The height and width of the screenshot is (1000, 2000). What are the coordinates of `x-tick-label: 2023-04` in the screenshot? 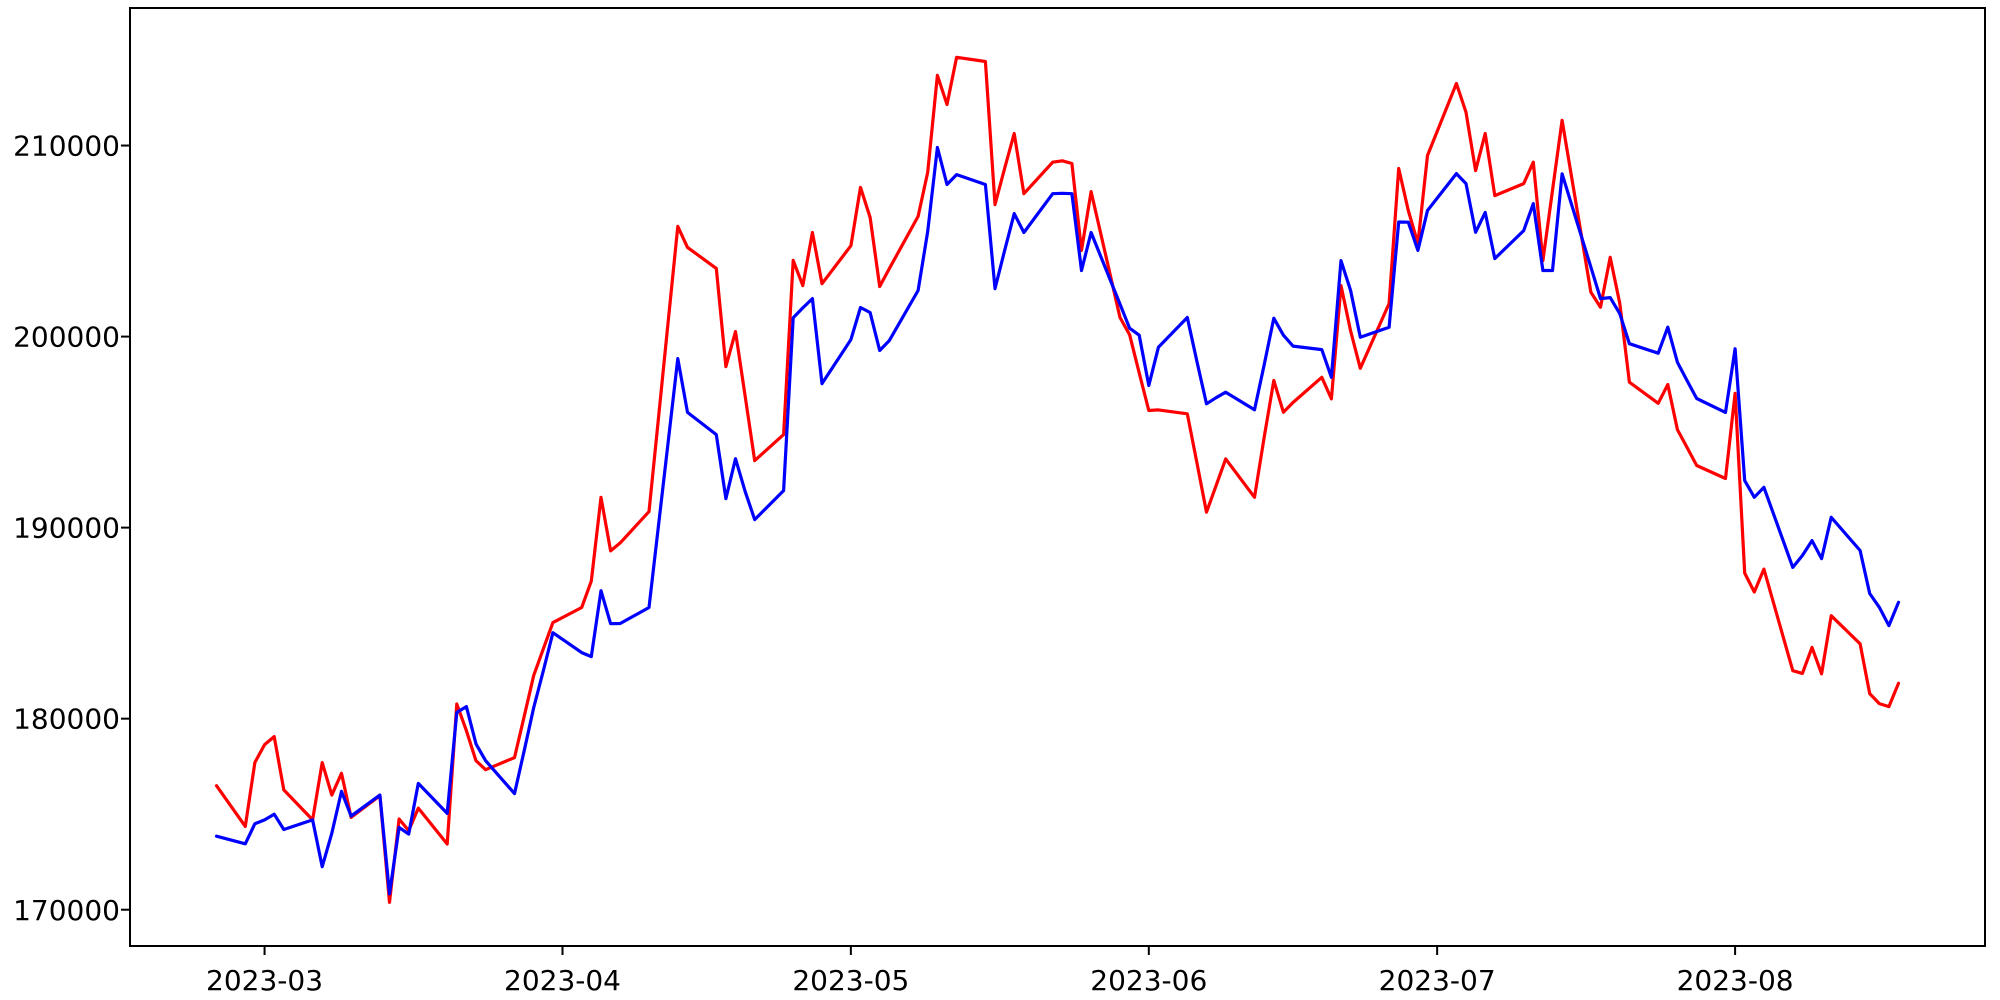 It's located at (562, 980).